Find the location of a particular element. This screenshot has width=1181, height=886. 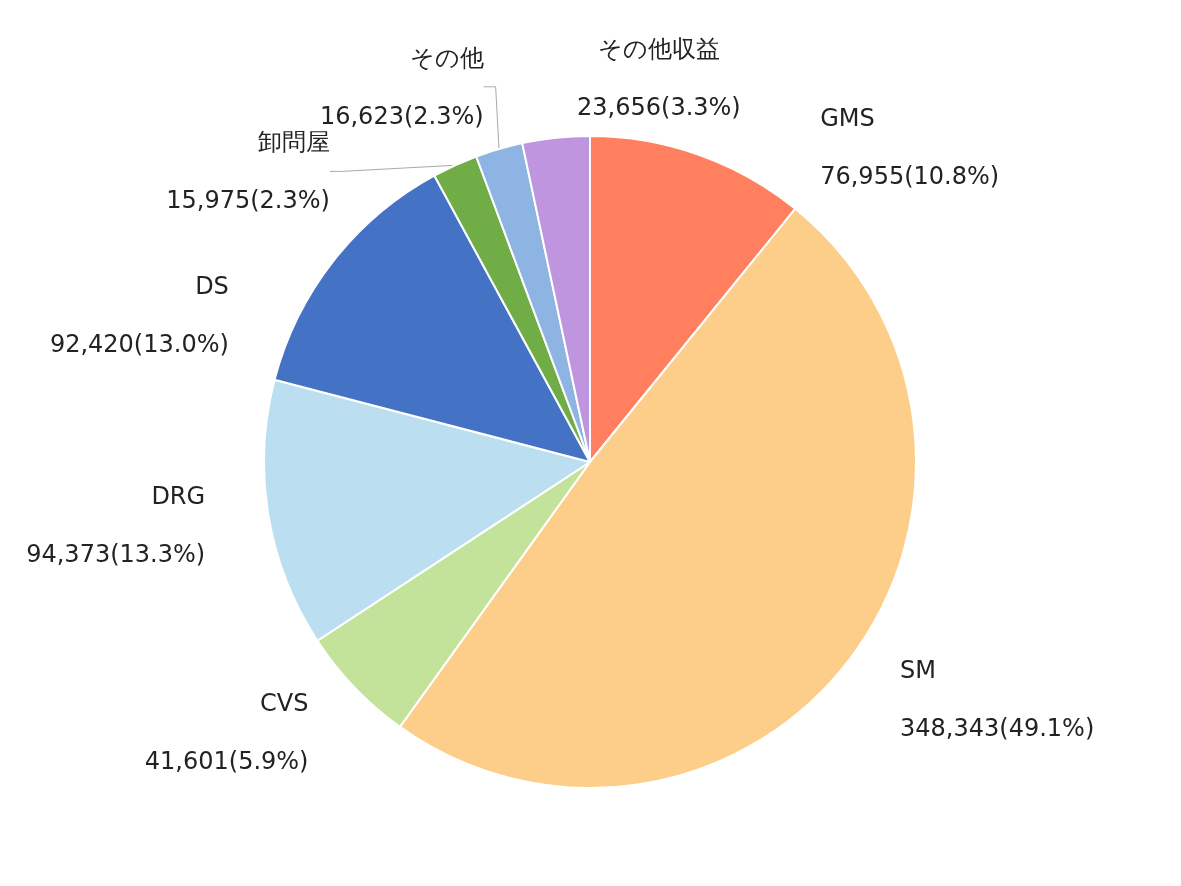

slice-label: その他収益 is located at coordinates (658, 49).